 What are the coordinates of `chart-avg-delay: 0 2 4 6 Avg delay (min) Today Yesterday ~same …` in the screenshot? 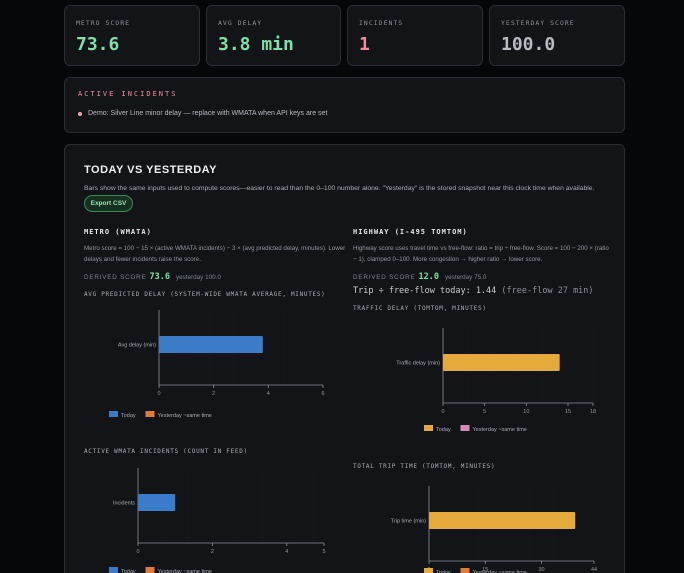 It's located at (217, 364).